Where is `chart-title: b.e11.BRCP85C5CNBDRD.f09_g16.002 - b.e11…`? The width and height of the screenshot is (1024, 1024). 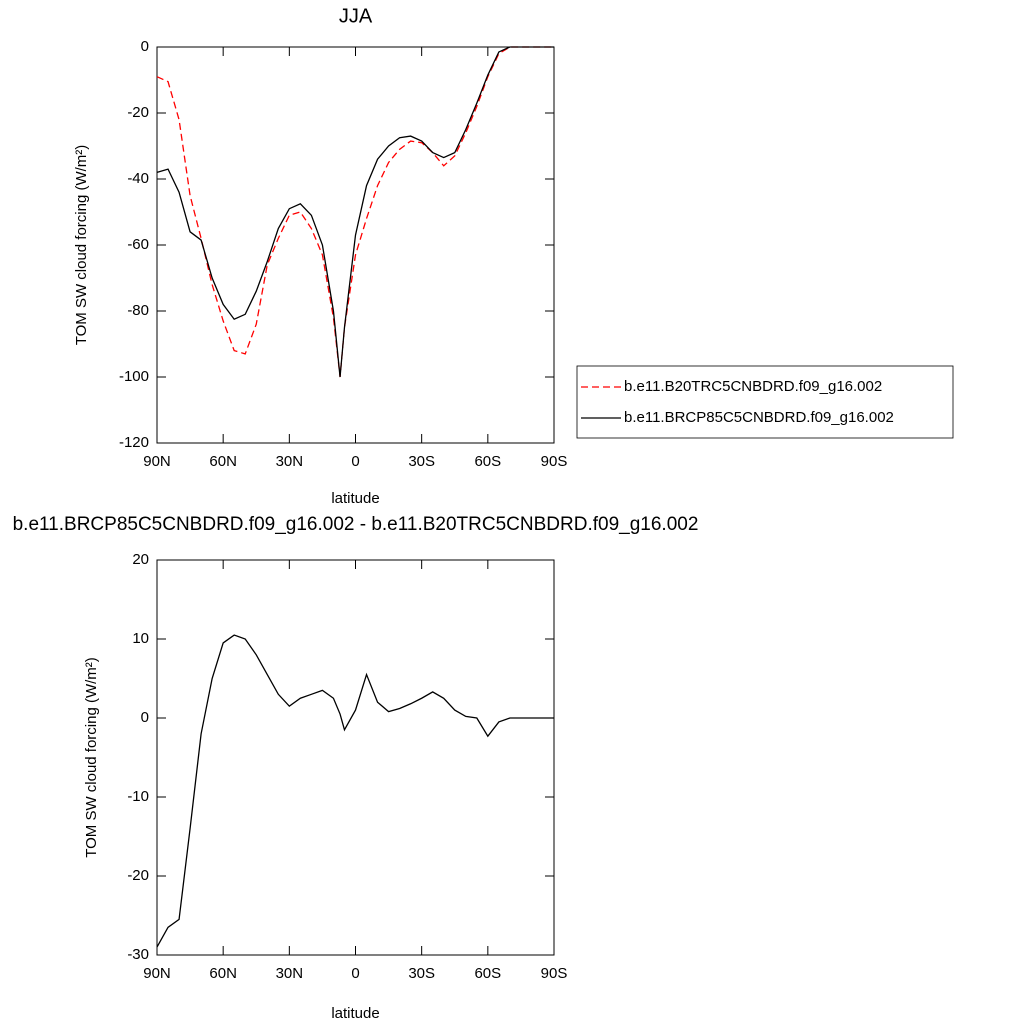 chart-title: b.e11.BRCP85C5CNBDRD.f09_g16.002 - b.e11… is located at coordinates (356, 524).